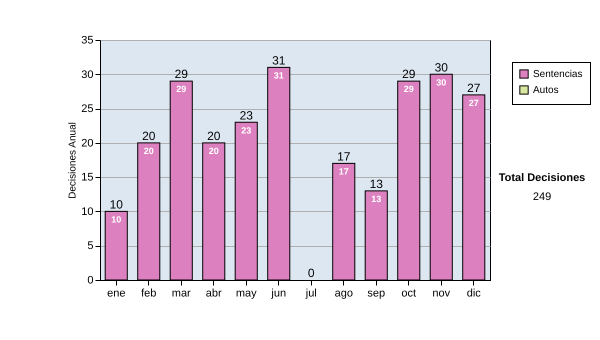  I want to click on x-tick-label: jul, so click(310, 294).